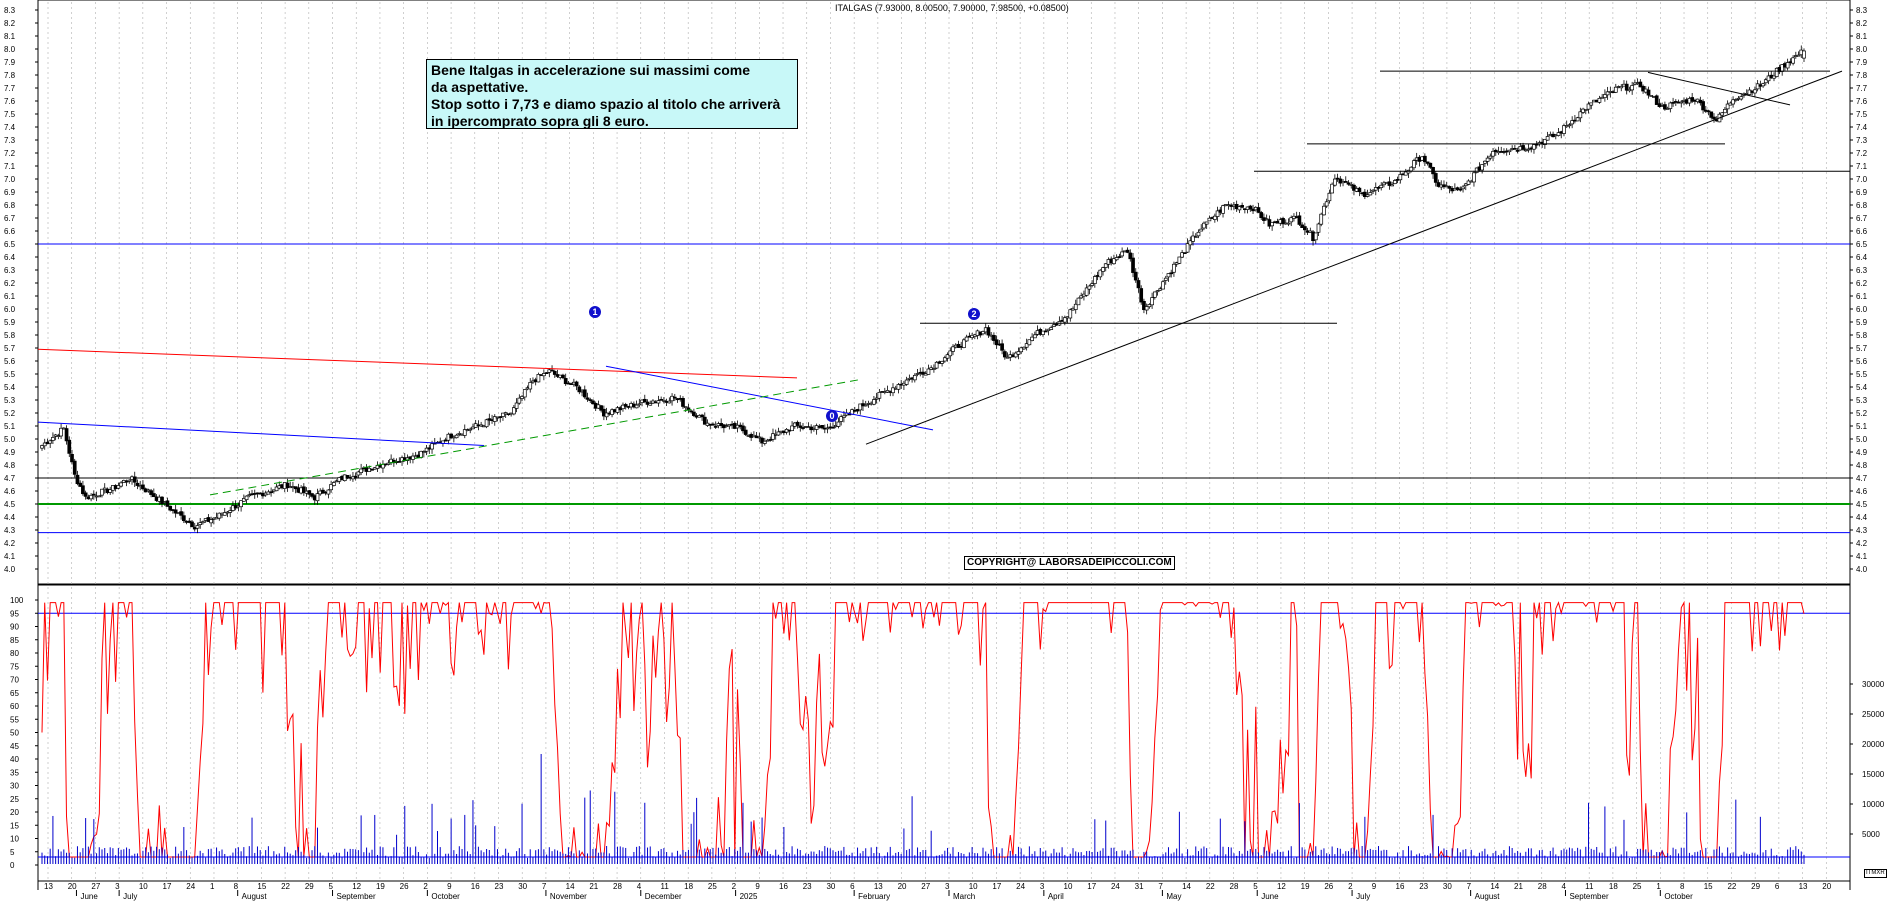  What do you see at coordinates (712, 886) in the screenshot?
I see `x-tick-label: 25` at bounding box center [712, 886].